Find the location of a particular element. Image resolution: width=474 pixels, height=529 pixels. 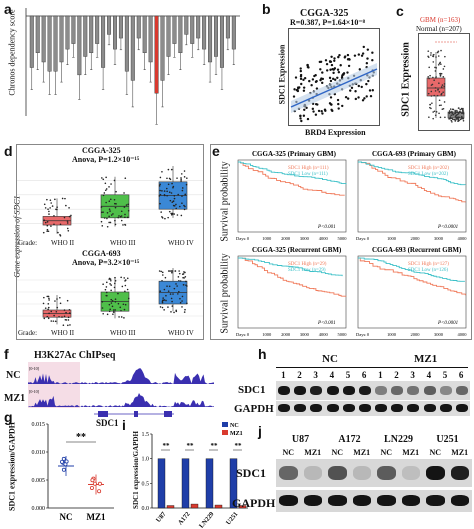

panel-e-curve-high is located at coordinates (412, 182).